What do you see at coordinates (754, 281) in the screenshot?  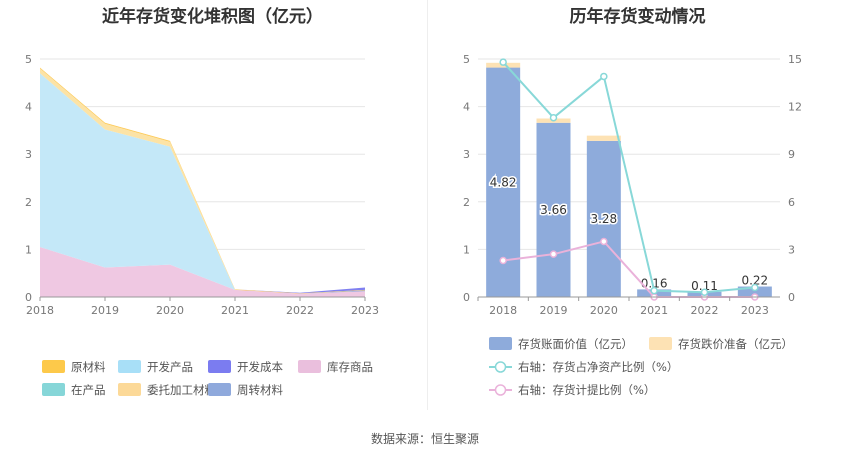 I see `bar-value-label: 0.22` at bounding box center [754, 281].